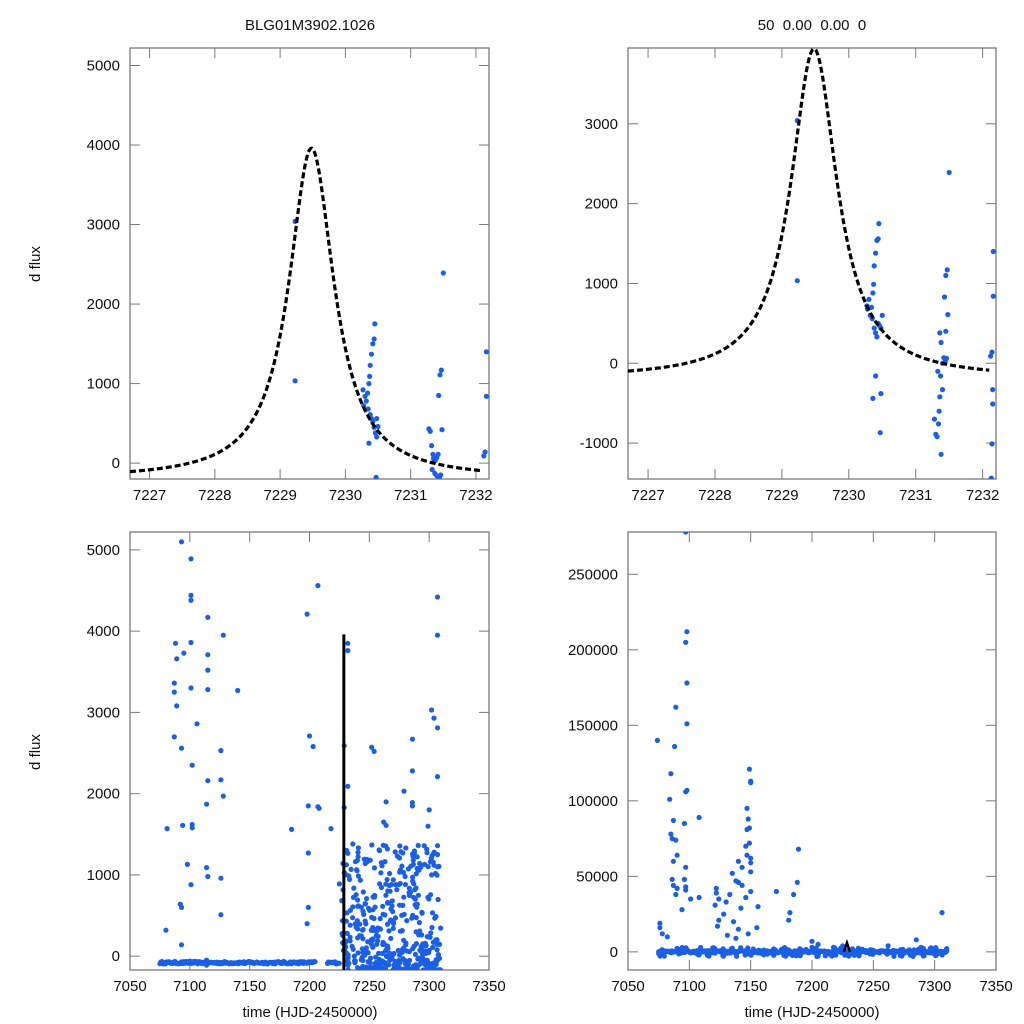  Describe the element at coordinates (310, 25) in the screenshot. I see `chart-title-left: BLG01M3902.1026` at that location.